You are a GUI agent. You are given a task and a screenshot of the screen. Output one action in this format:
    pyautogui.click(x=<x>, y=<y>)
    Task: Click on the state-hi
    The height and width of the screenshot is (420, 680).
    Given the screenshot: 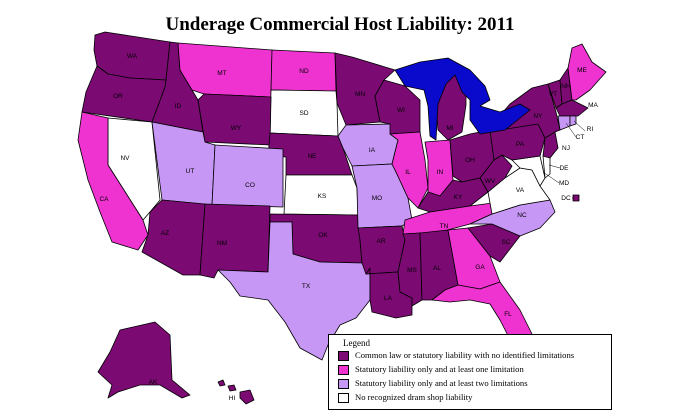 What is the action you would take?
    pyautogui.click(x=236, y=392)
    